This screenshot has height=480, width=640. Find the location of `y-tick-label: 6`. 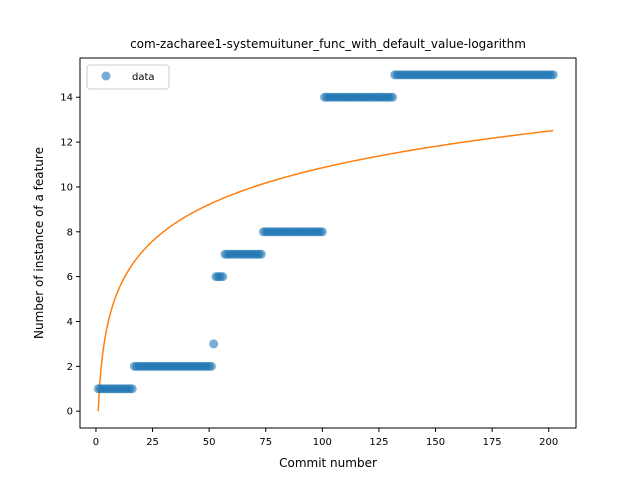

y-tick-label: 6 is located at coordinates (70, 277).